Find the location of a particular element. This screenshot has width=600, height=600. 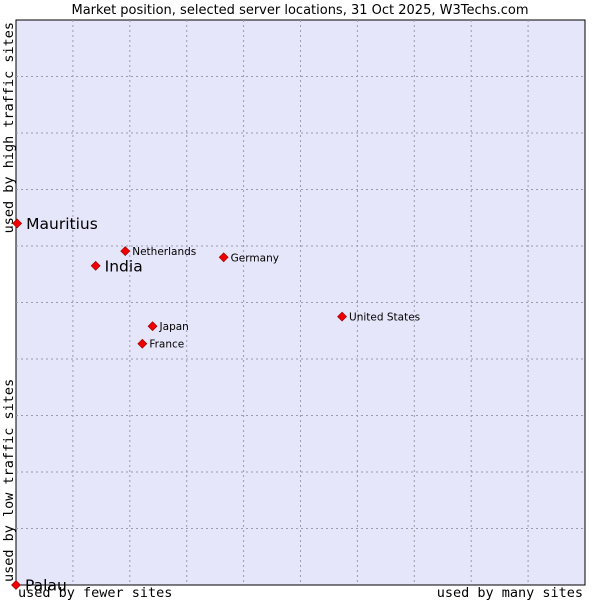

point-label-france: France is located at coordinates (166, 345).